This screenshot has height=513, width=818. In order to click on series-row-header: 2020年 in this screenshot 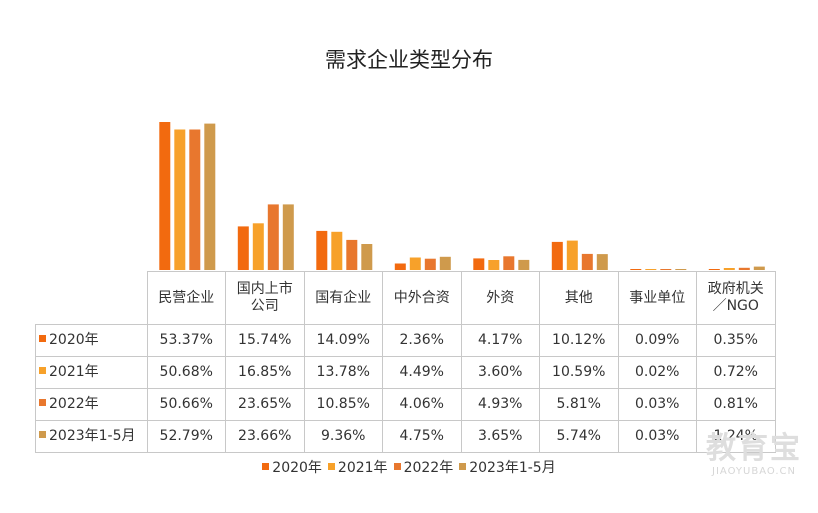, I will do `click(91, 340)`.